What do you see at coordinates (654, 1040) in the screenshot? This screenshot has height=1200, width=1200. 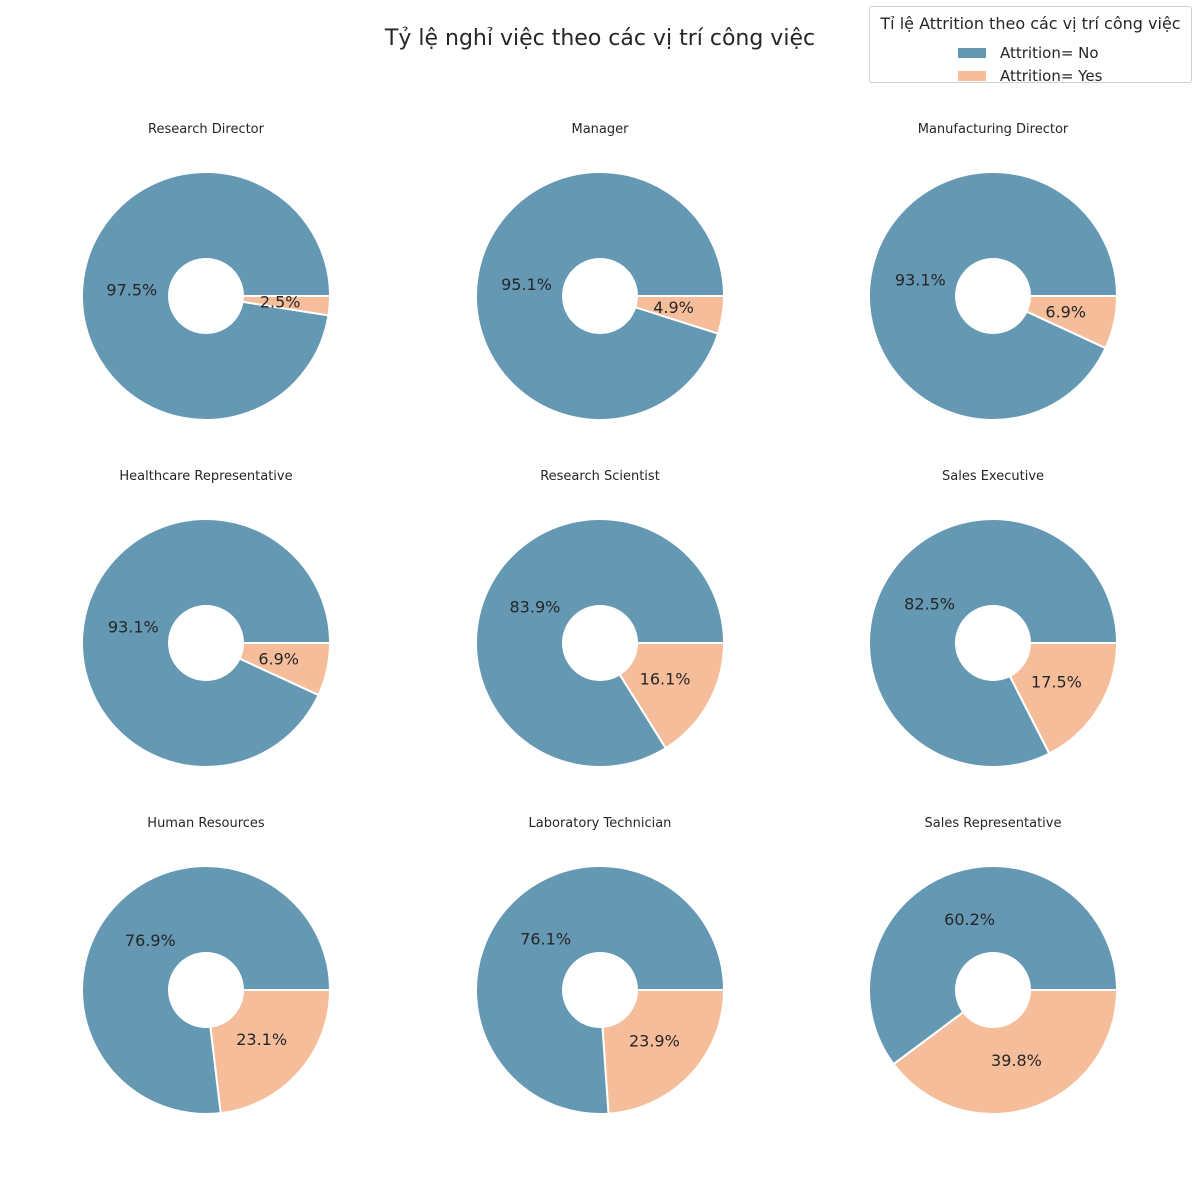 I see `data-label-yes: 23.9%` at bounding box center [654, 1040].